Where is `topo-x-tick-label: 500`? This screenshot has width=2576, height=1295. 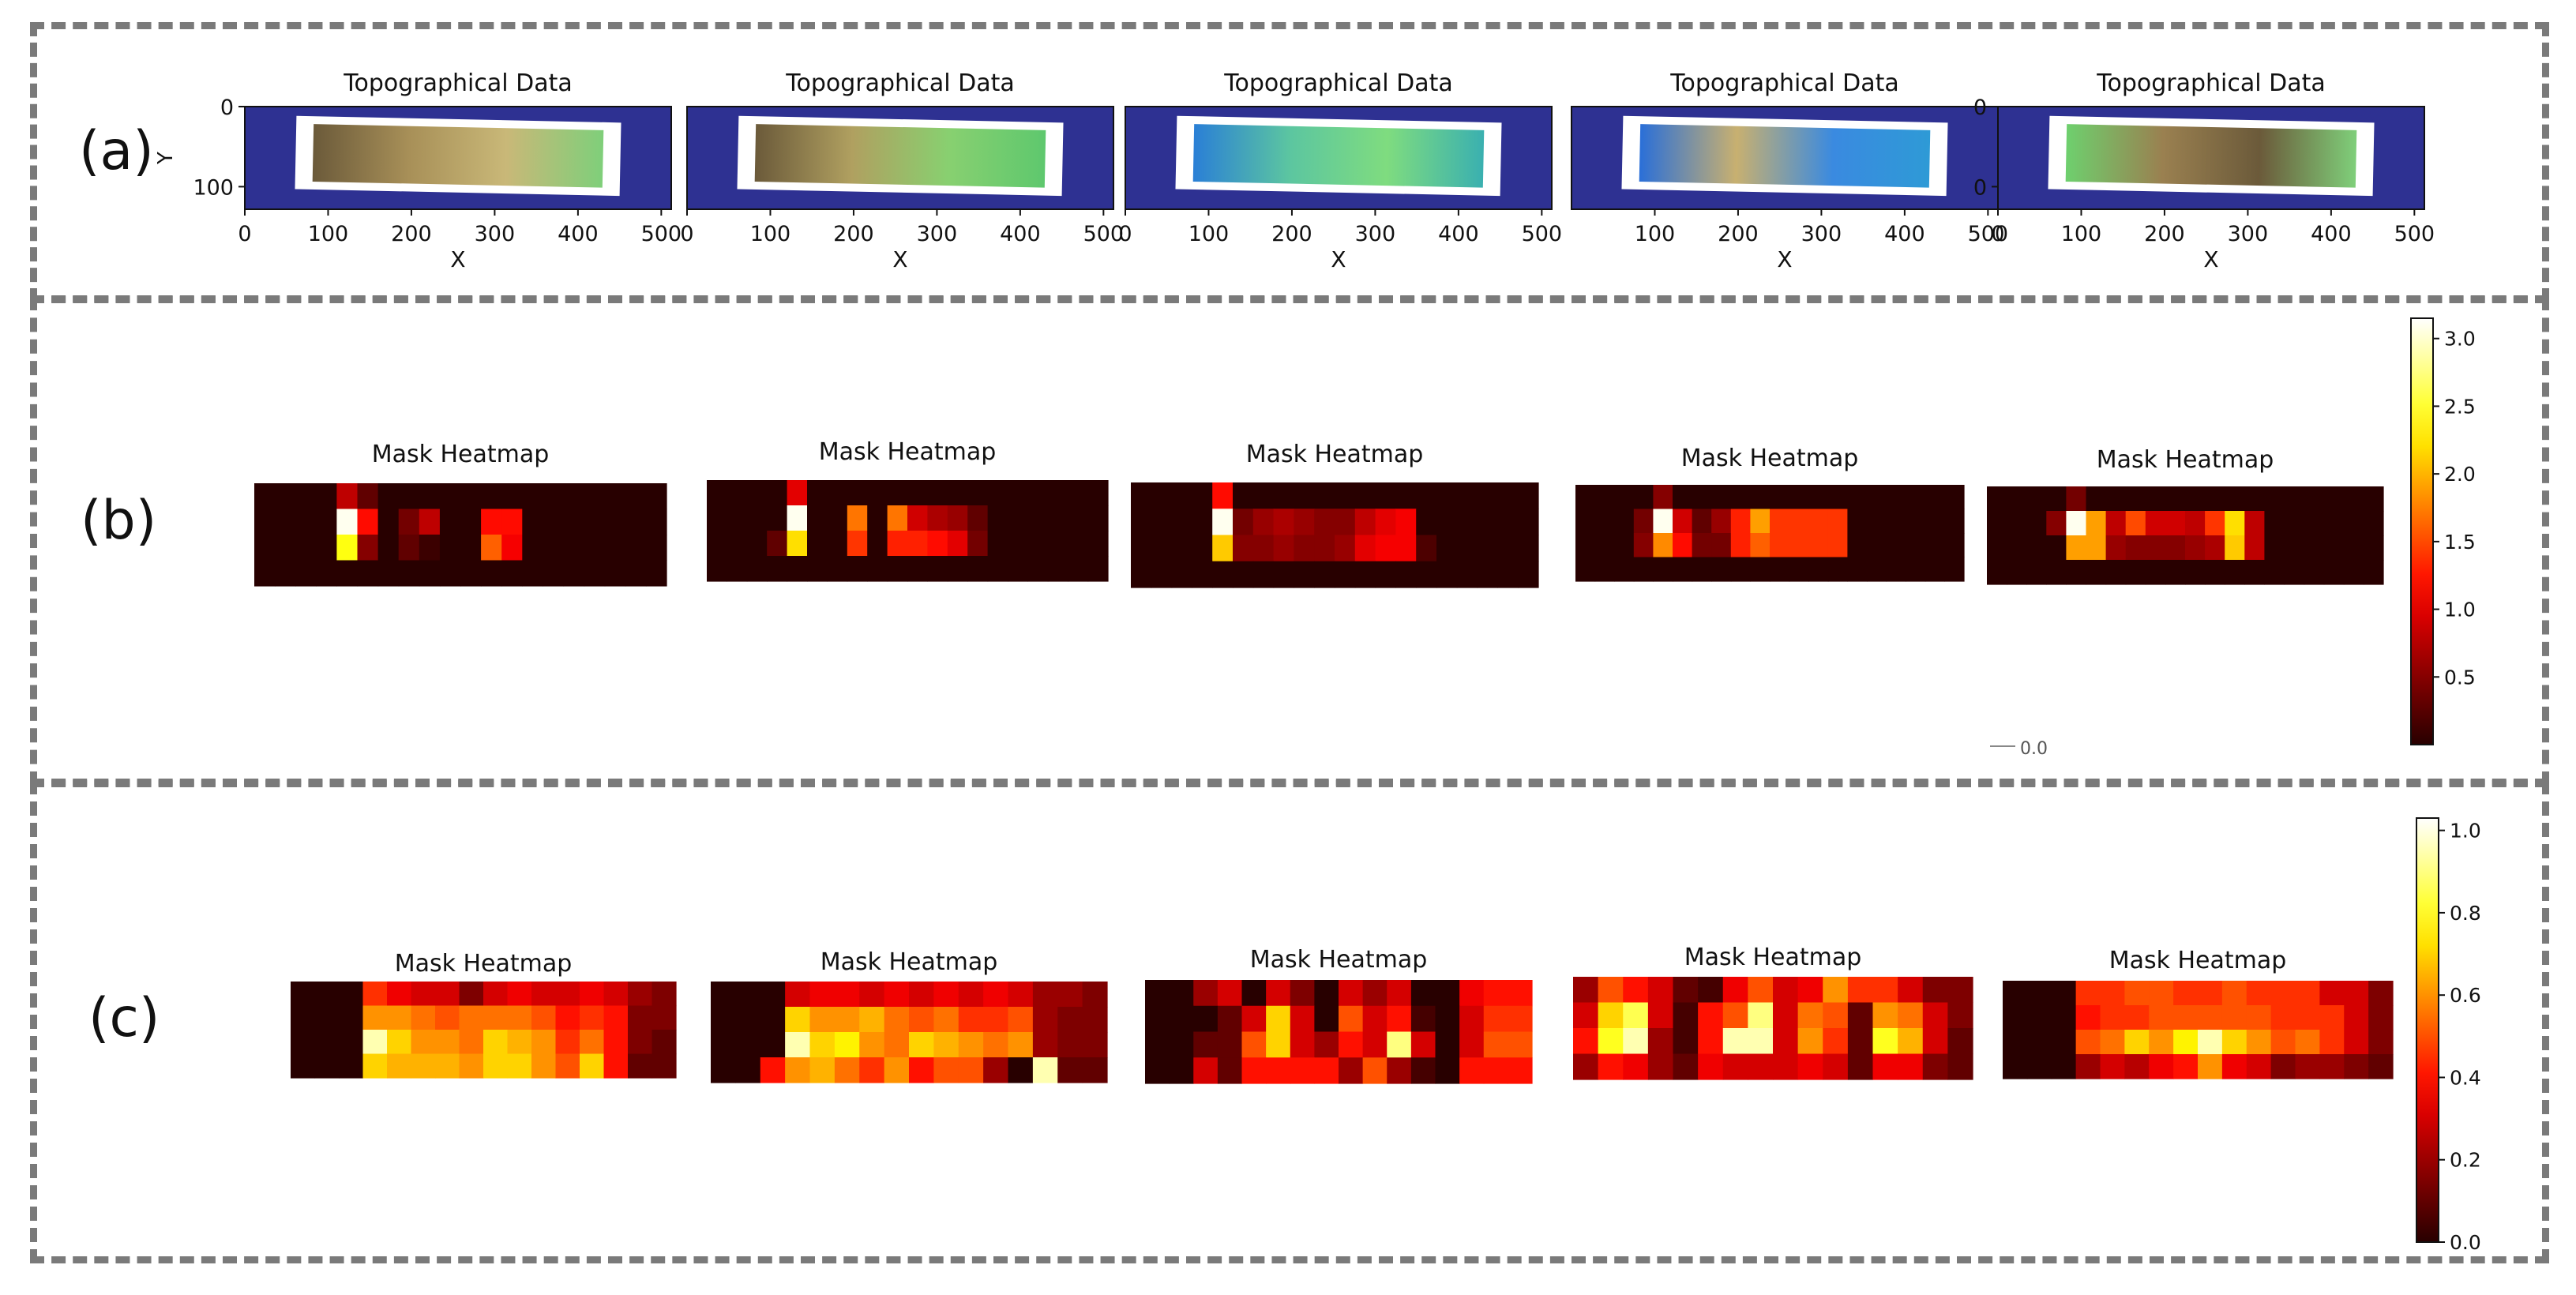 topo-x-tick-label: 500 is located at coordinates (661, 234).